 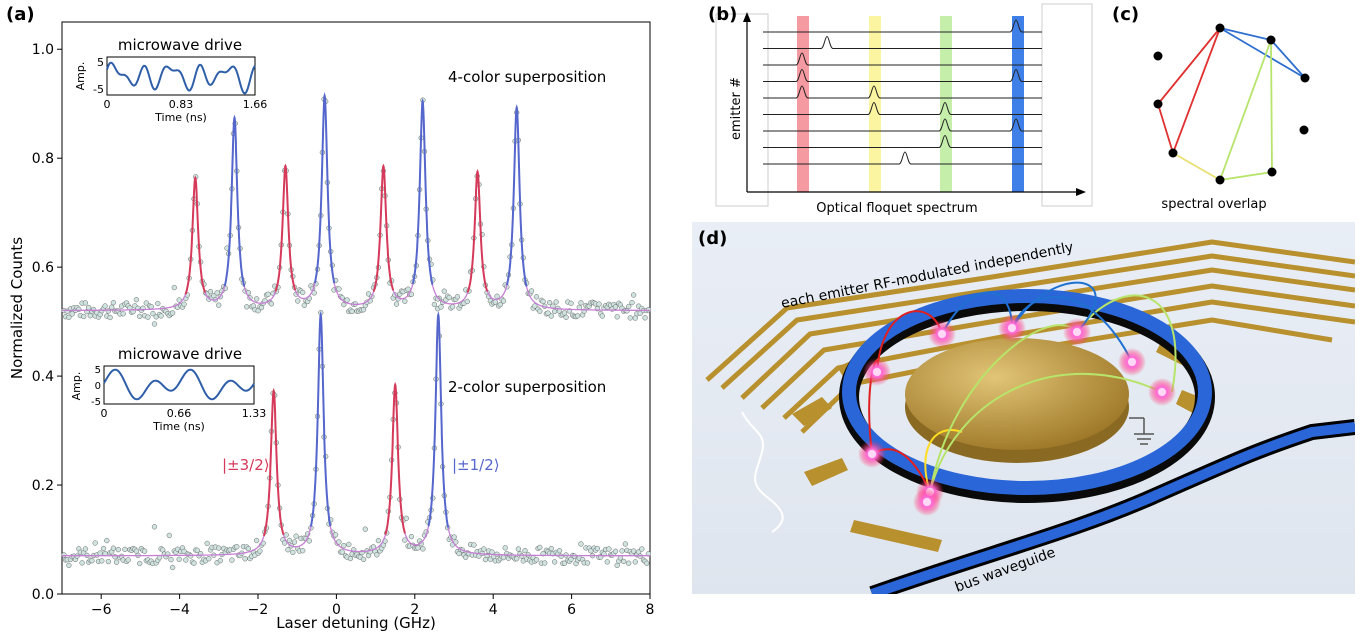 I want to click on panel-b: (b) emitter # Optical floquet spectrum, so click(x=900, y=110).